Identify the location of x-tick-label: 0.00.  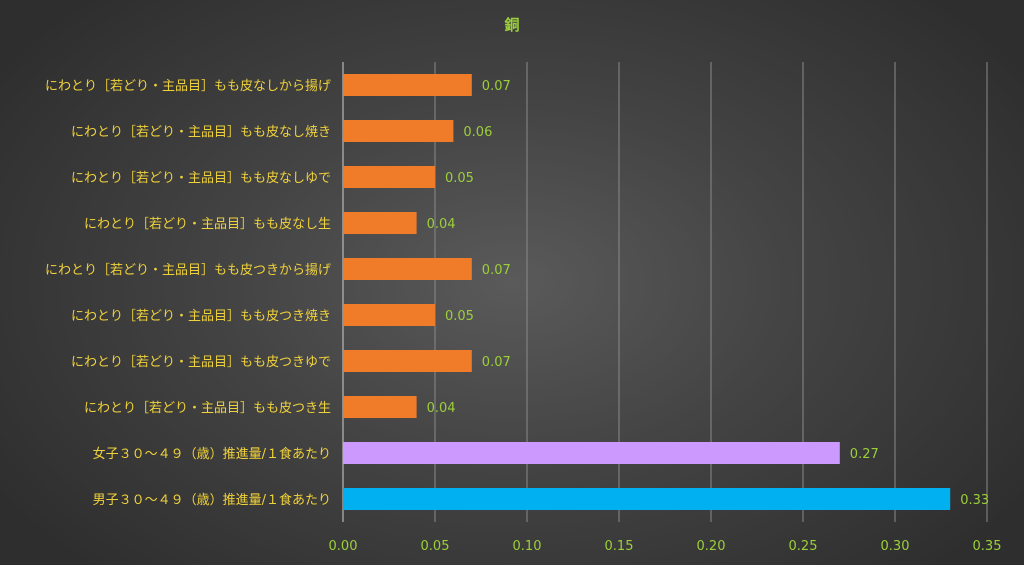
(343, 546).